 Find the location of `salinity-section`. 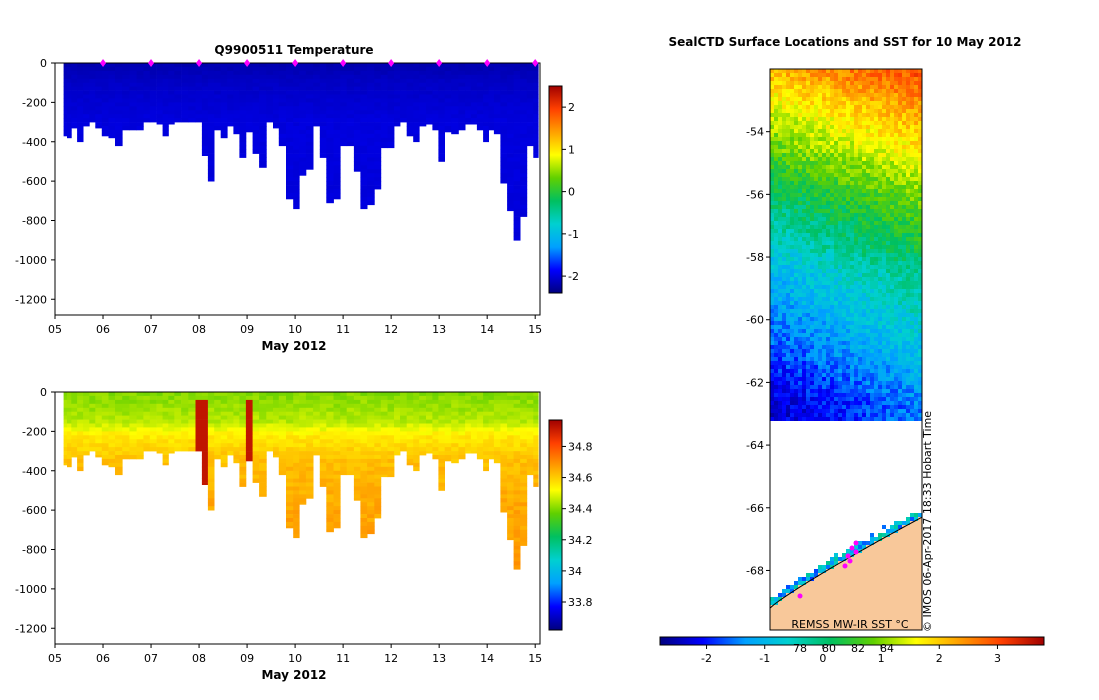

salinity-section is located at coordinates (301, 481).